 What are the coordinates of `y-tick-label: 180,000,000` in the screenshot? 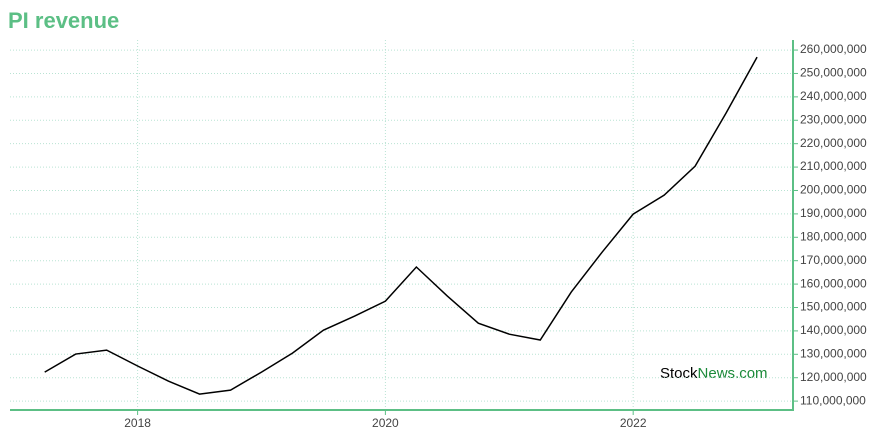 It's located at (833, 236).